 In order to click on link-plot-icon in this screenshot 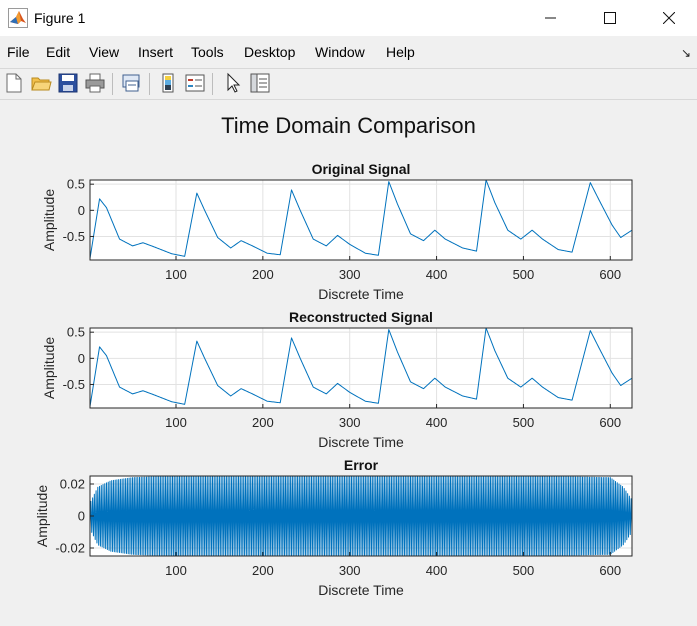, I will do `click(131, 83)`.